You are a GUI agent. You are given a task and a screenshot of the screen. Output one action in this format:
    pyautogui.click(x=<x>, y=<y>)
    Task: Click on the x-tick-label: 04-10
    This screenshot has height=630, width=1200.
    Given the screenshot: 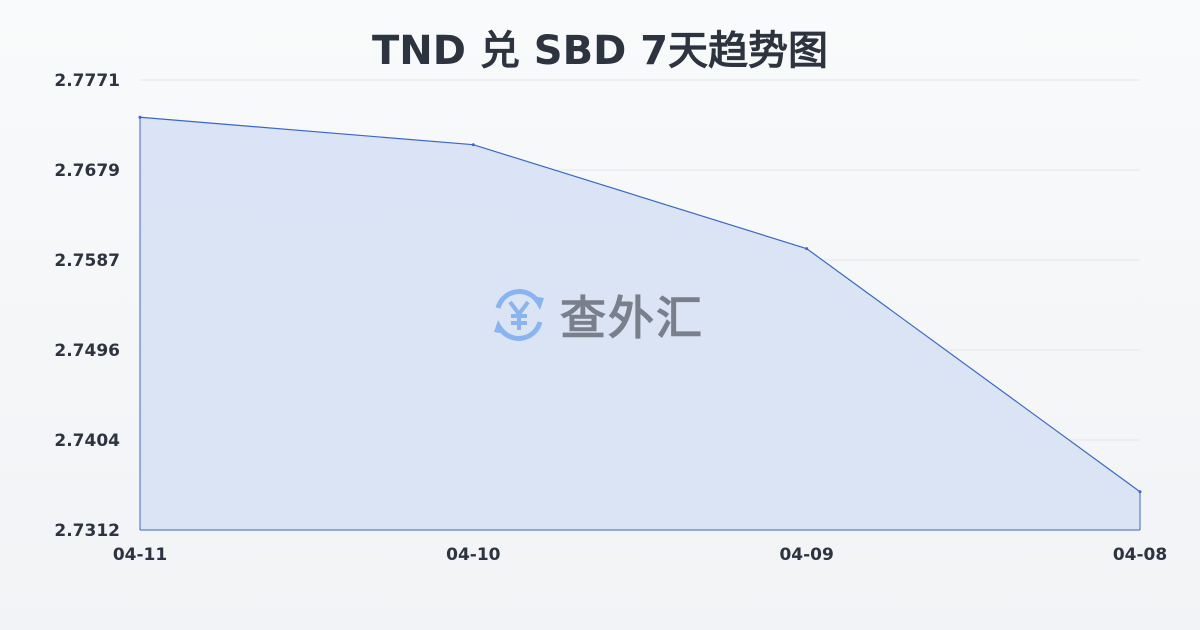 What is the action you would take?
    pyautogui.click(x=473, y=555)
    